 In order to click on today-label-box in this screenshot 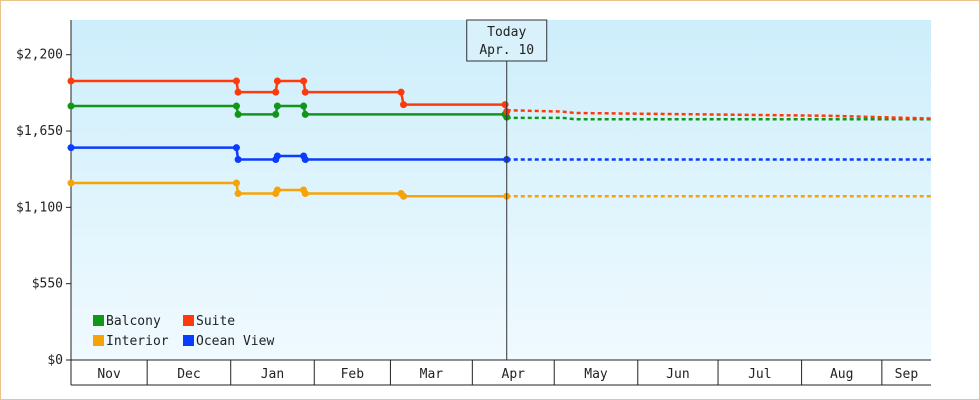, I will do `click(507, 40)`.